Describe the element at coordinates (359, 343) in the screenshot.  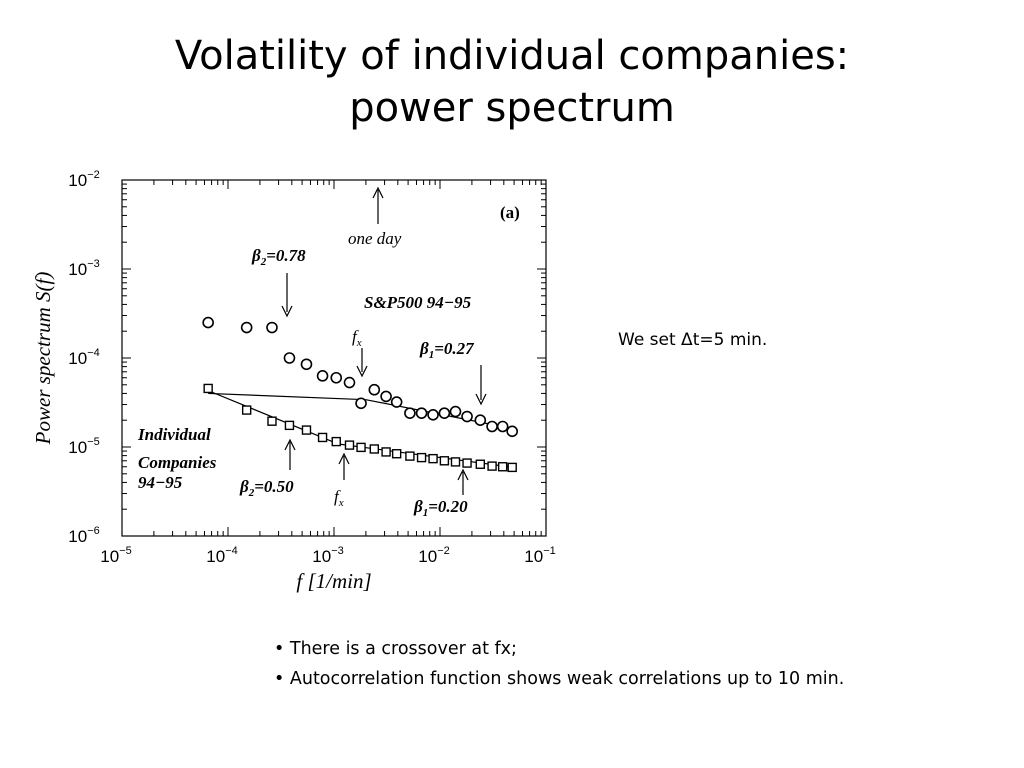
I see `fx-upper-subscript: x` at that location.